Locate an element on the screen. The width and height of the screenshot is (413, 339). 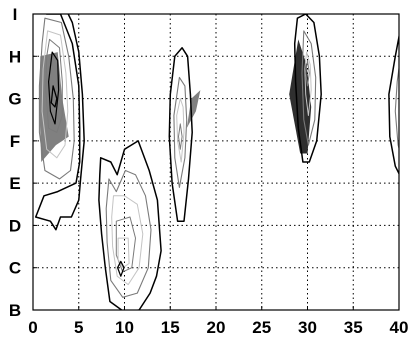
y-tick-label-B: B is located at coordinates (15, 310).